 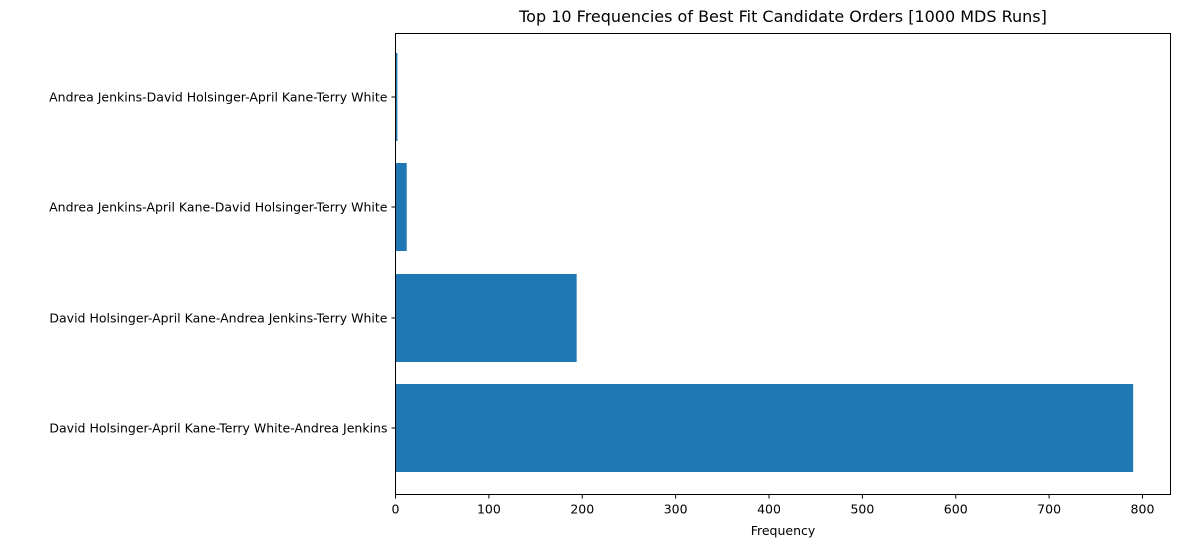 What do you see at coordinates (1143, 509) in the screenshot?
I see `x-tick-label: 800` at bounding box center [1143, 509].